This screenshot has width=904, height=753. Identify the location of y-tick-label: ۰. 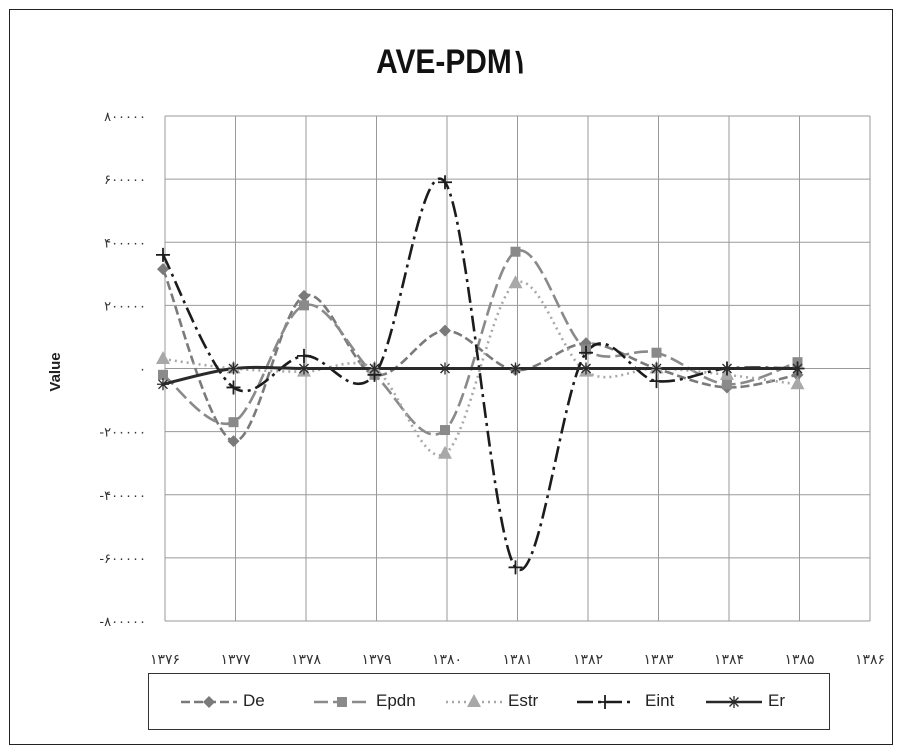
(142, 370).